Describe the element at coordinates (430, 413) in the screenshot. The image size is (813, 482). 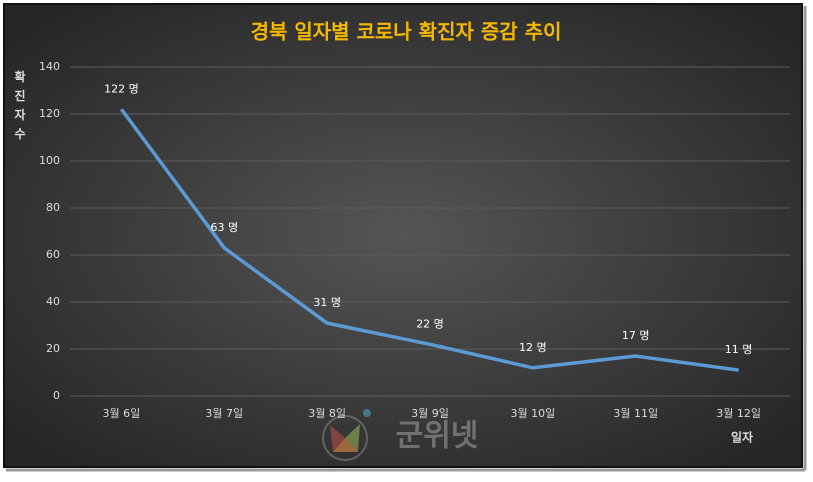
I see `x-tick-label: 3월 9일` at that location.